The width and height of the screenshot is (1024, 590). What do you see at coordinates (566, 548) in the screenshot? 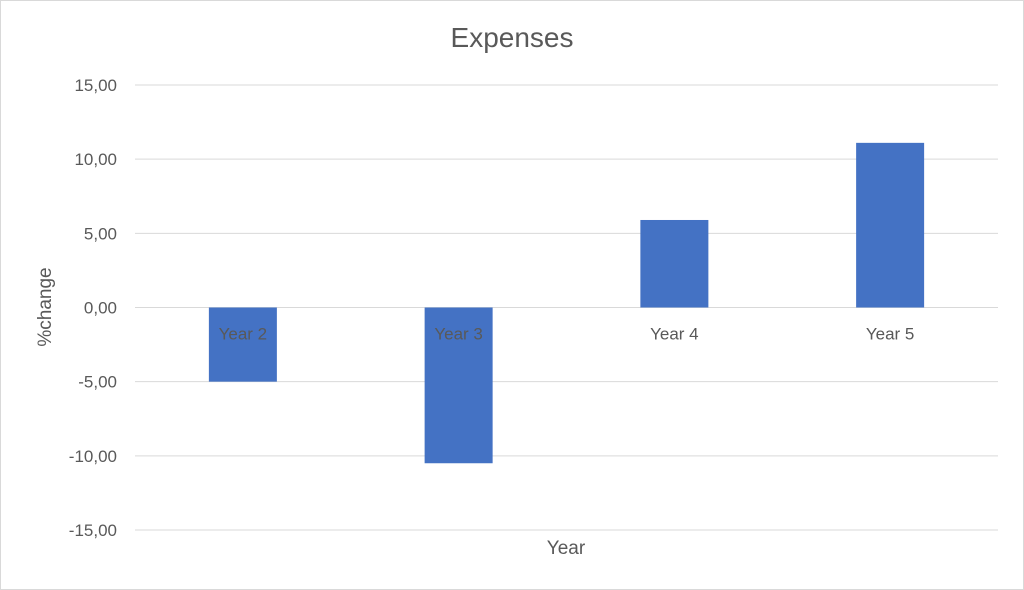
I see `x-axis-title: Year` at bounding box center [566, 548].